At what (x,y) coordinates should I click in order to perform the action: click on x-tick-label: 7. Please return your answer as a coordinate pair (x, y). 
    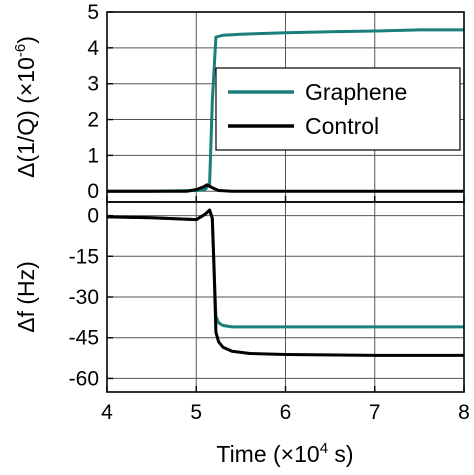
    Looking at the image, I should click on (375, 412).